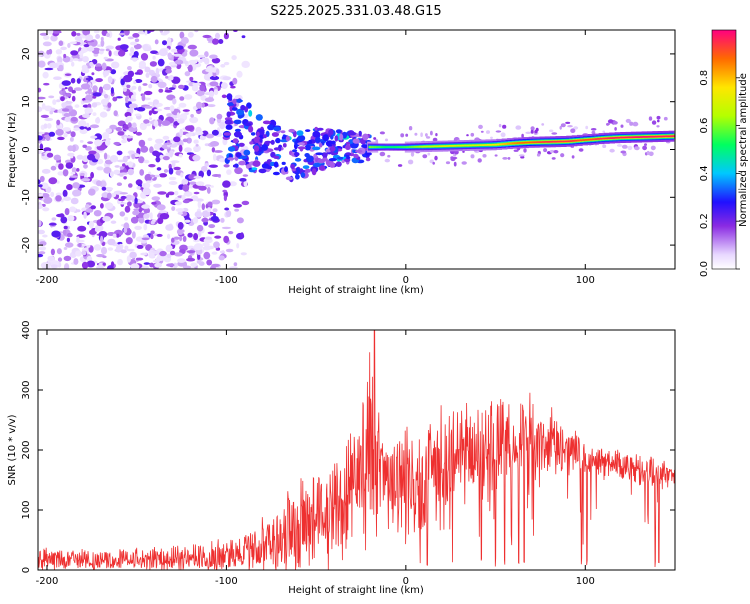 The height and width of the screenshot is (604, 750). I want to click on snr-y-tick-label: 400, so click(26, 329).